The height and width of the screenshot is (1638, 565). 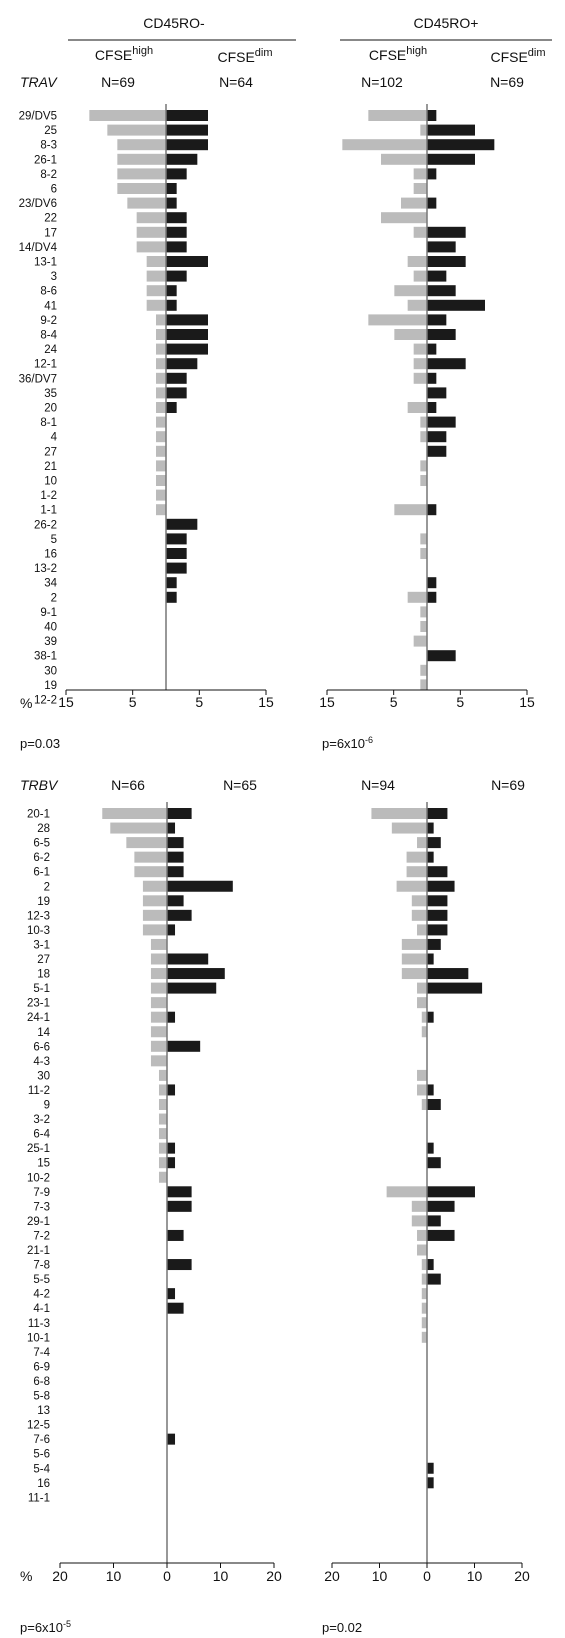 What do you see at coordinates (382, 82) in the screenshot?
I see `trav-right-n-high: N=102` at bounding box center [382, 82].